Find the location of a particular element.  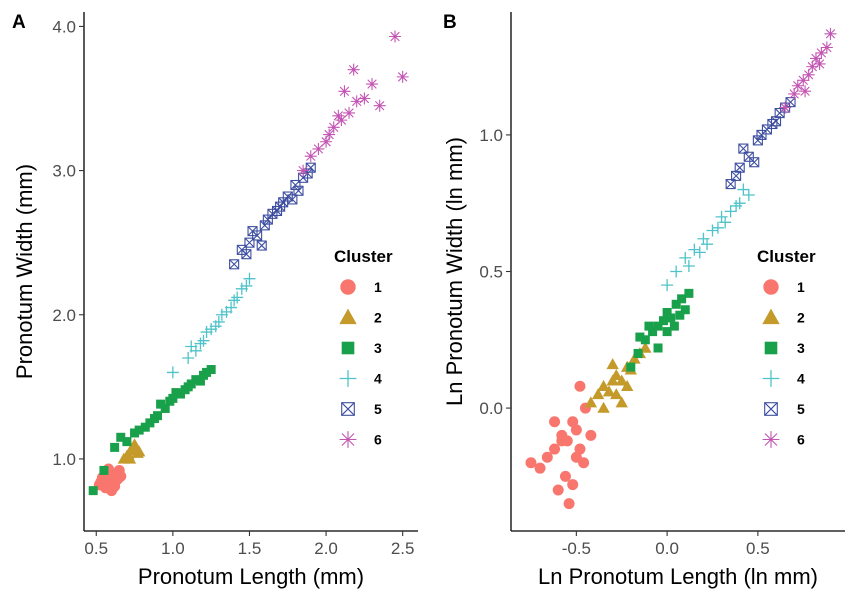

legend-label: 2 is located at coordinates (378, 318).